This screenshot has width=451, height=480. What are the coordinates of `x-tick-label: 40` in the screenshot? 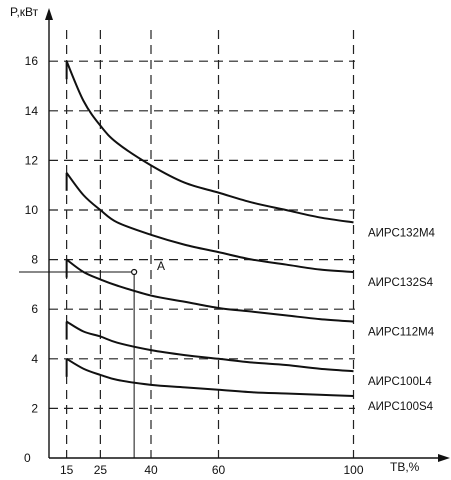 It's located at (151, 470).